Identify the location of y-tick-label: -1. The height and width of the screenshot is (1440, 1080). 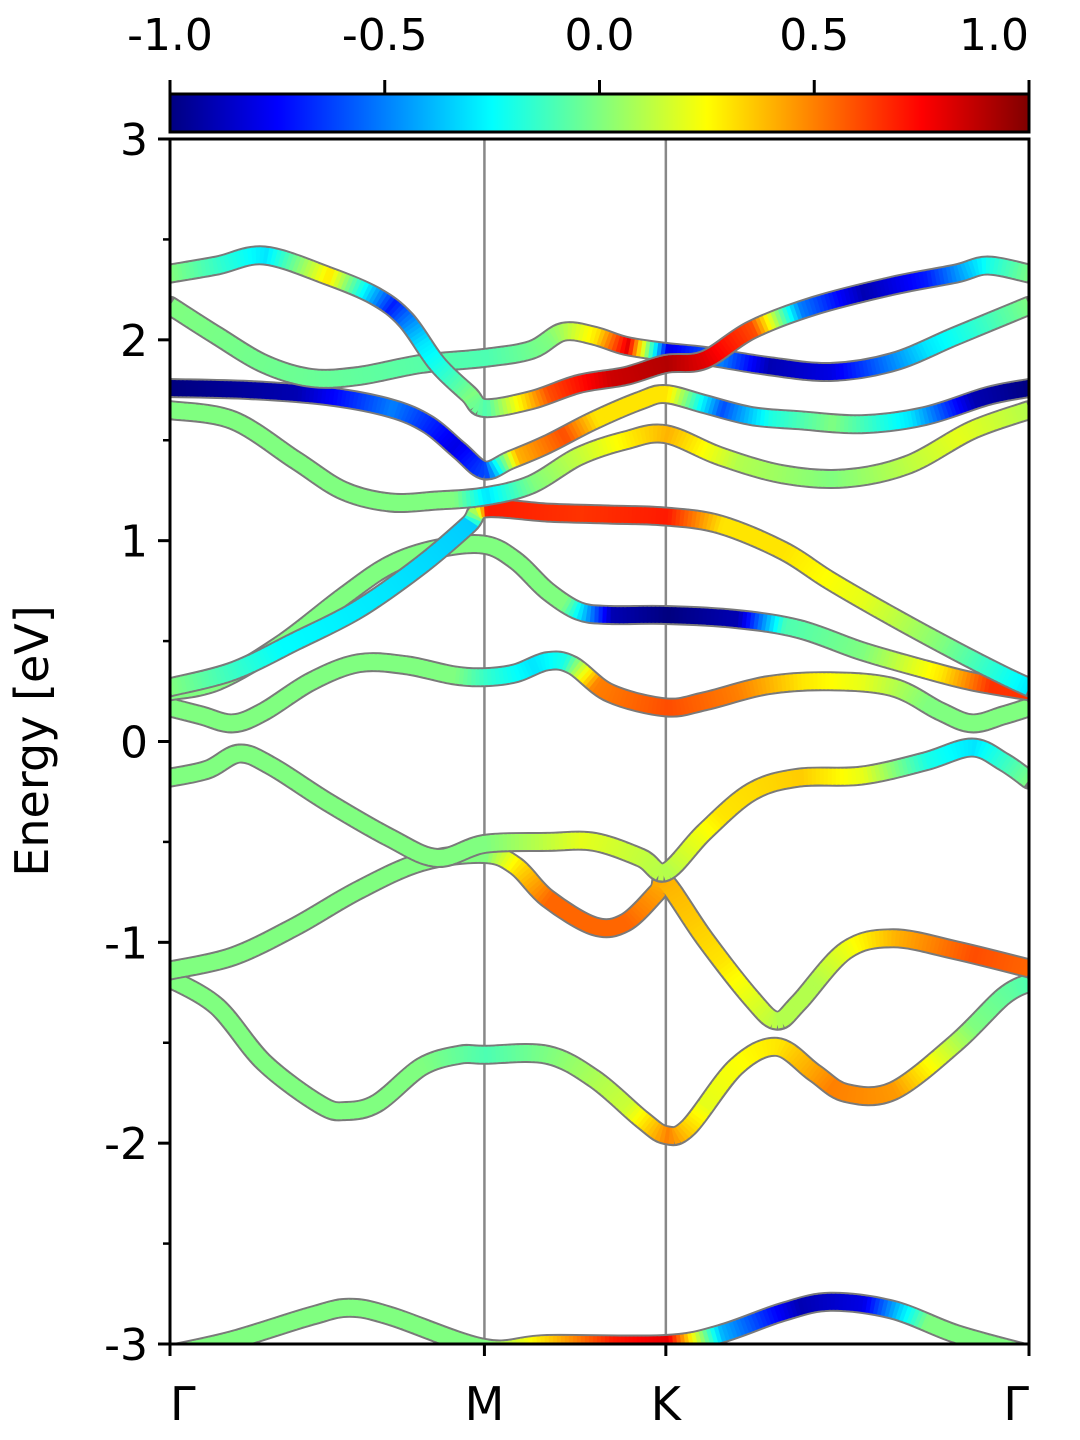
(126, 943).